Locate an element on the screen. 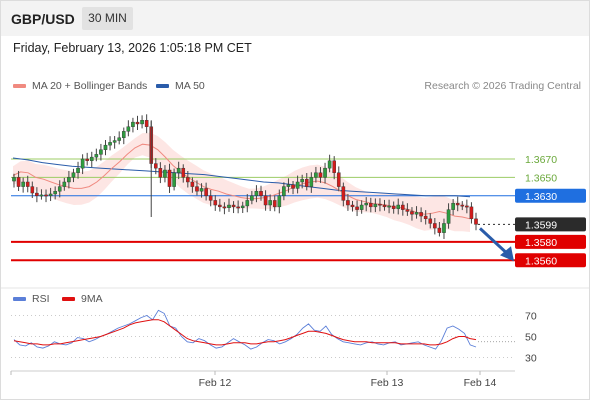 Image resolution: width=590 pixels, height=400 pixels. legend-9ma: 9MA is located at coordinates (82, 299).